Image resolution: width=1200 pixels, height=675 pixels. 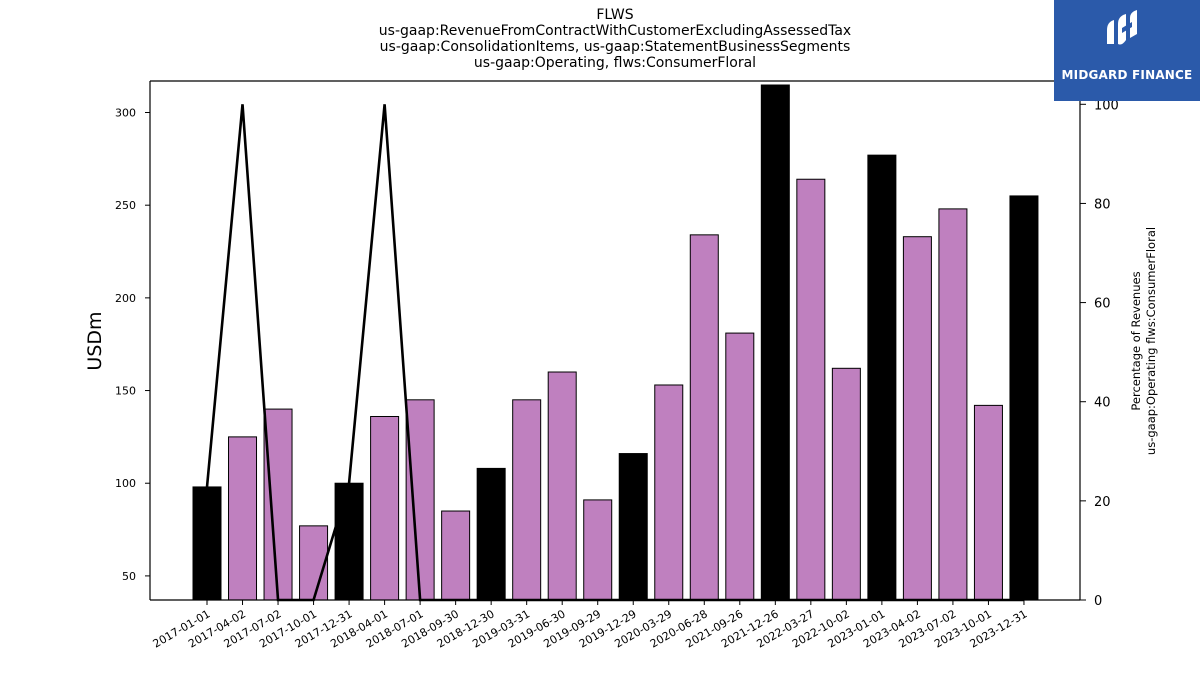 What do you see at coordinates (615, 63) in the screenshot?
I see `chart-subtitle-3: us-gaap:Operating, flws:ConsumerFloral` at bounding box center [615, 63].